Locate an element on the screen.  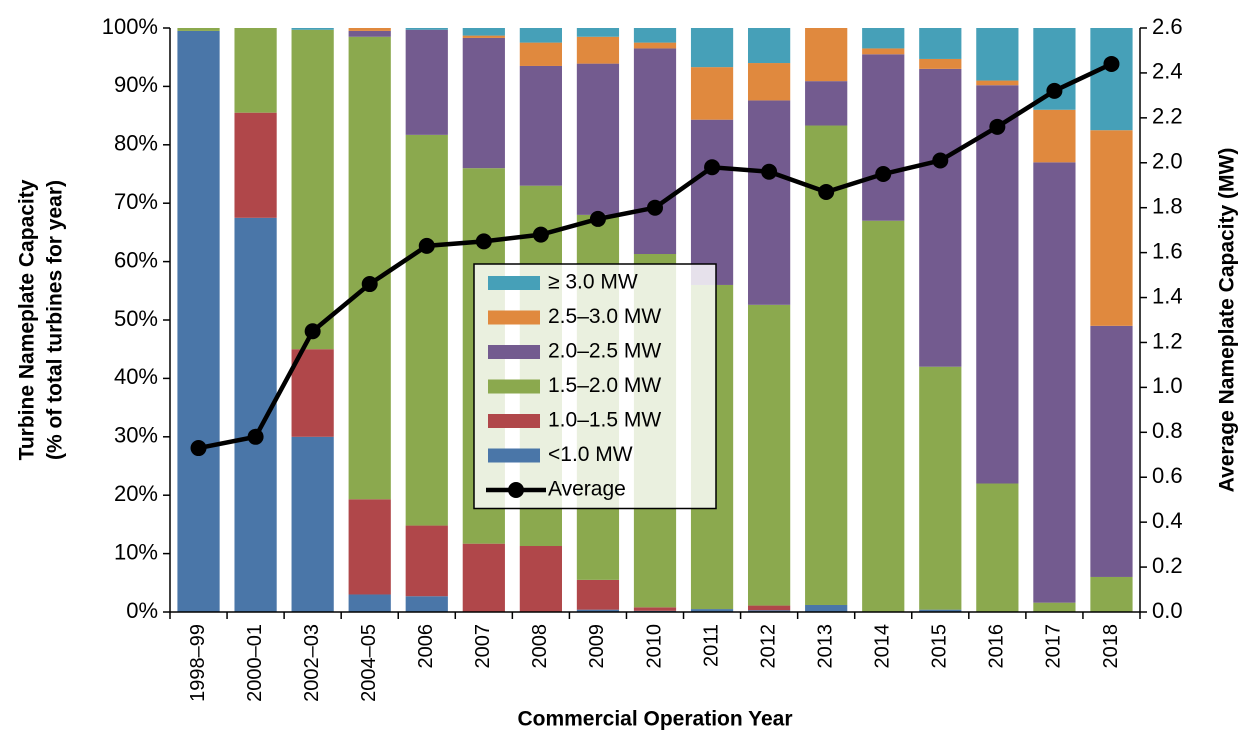
x-tick-label: 2002–03 is located at coordinates (312, 663).